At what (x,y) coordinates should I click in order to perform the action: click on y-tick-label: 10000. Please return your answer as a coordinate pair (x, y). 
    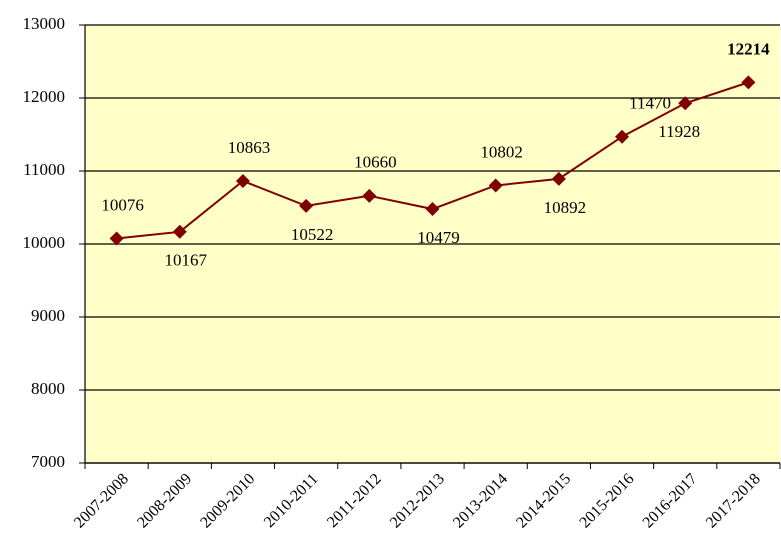
    Looking at the image, I should click on (44, 242).